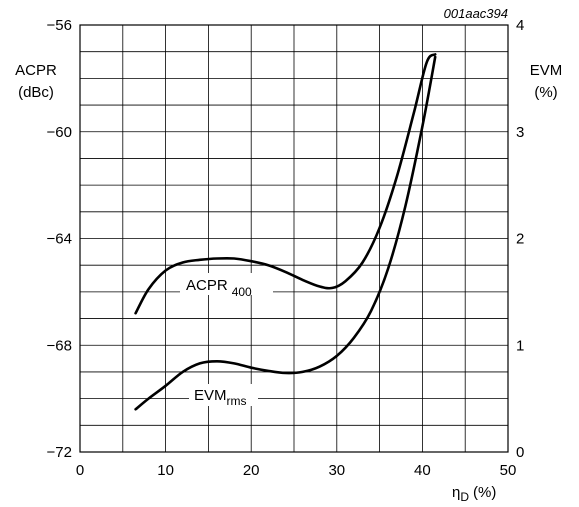 This screenshot has width=579, height=507. I want to click on left-y-tick-label: −72, so click(59, 452).